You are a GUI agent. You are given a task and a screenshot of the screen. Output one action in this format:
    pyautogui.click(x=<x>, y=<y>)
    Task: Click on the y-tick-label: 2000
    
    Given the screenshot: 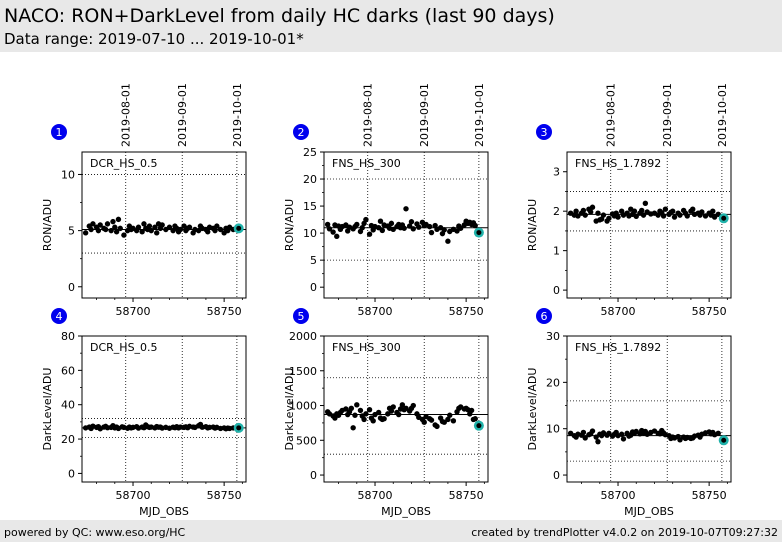 What is the action you would take?
    pyautogui.click(x=303, y=336)
    